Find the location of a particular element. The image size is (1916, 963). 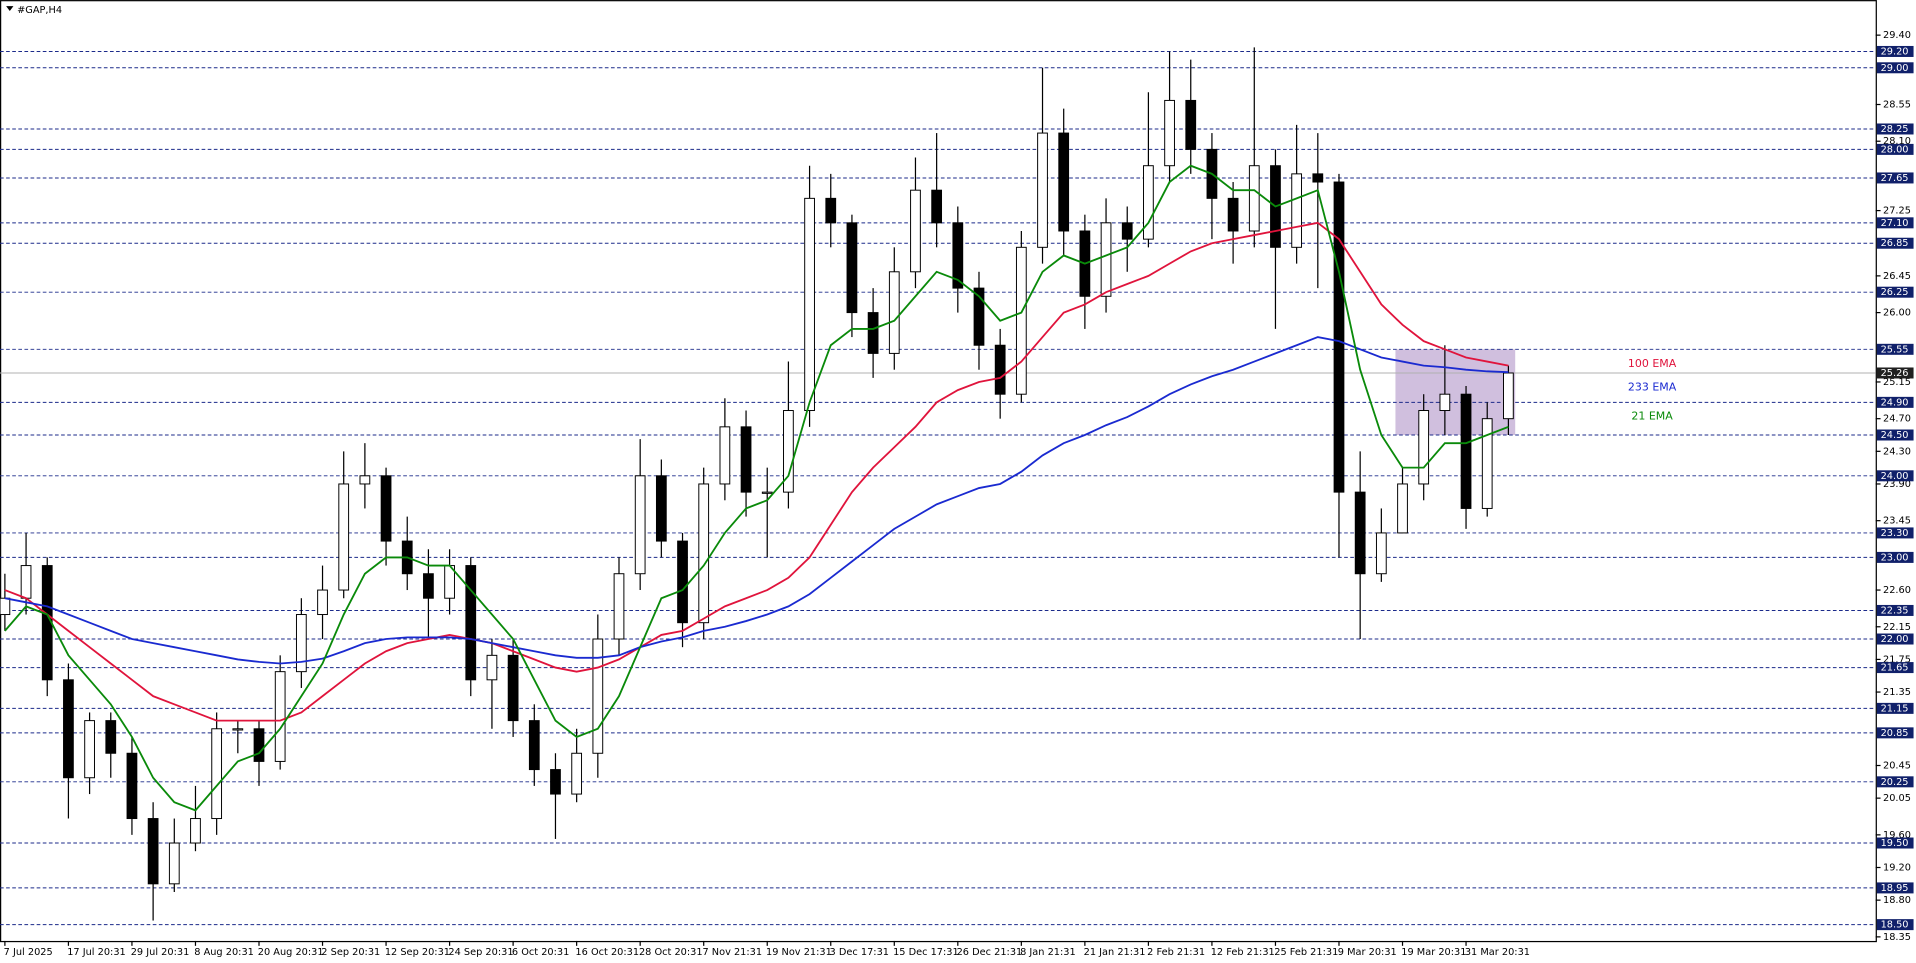

y-tick-label: 28.55 is located at coordinates (1897, 105).